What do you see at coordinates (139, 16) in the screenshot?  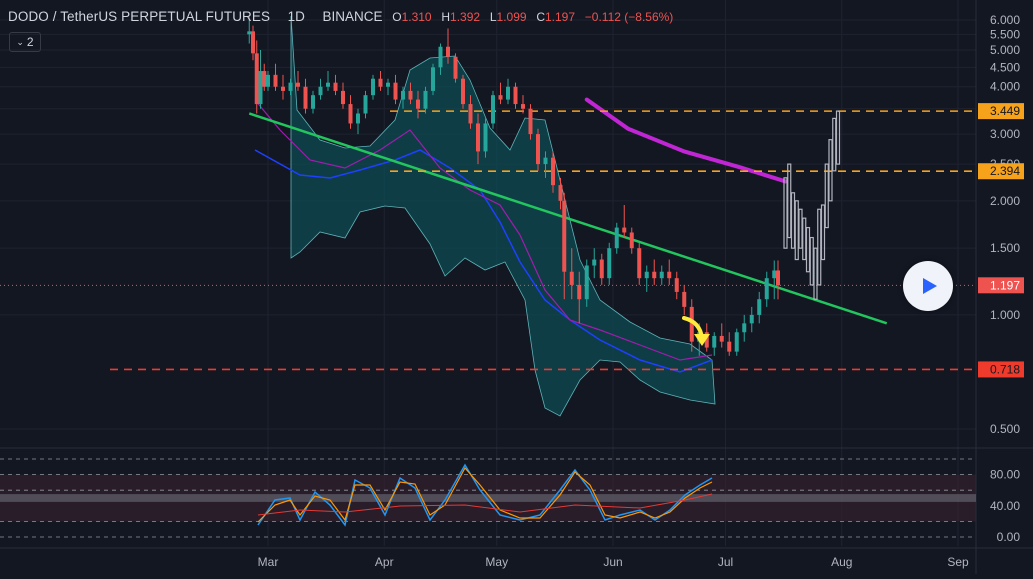 I see `symbol-title: DODO / TetherUS PERPETUAL FUTURES` at bounding box center [139, 16].